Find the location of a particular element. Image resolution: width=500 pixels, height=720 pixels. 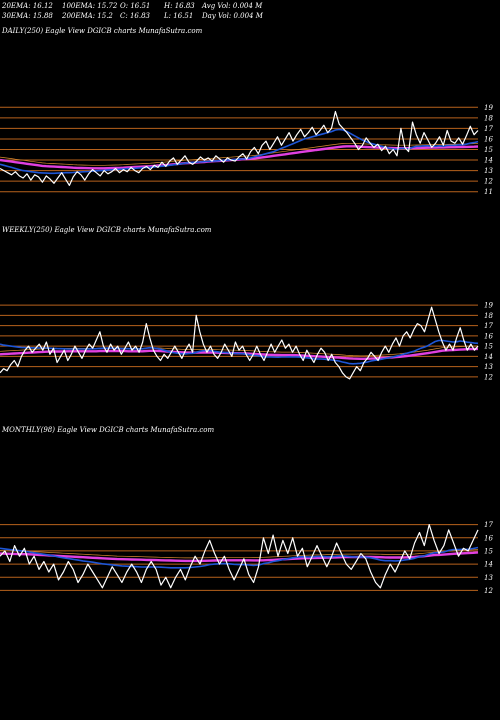

header-close: C: 16.83 is located at coordinates (135, 16).